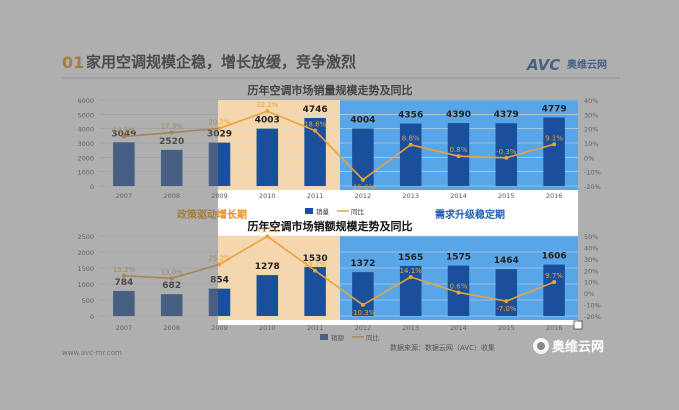 The image size is (679, 410). Describe the element at coordinates (335, 211) in the screenshot. I see `chart-legend: 销量 同比` at that location.